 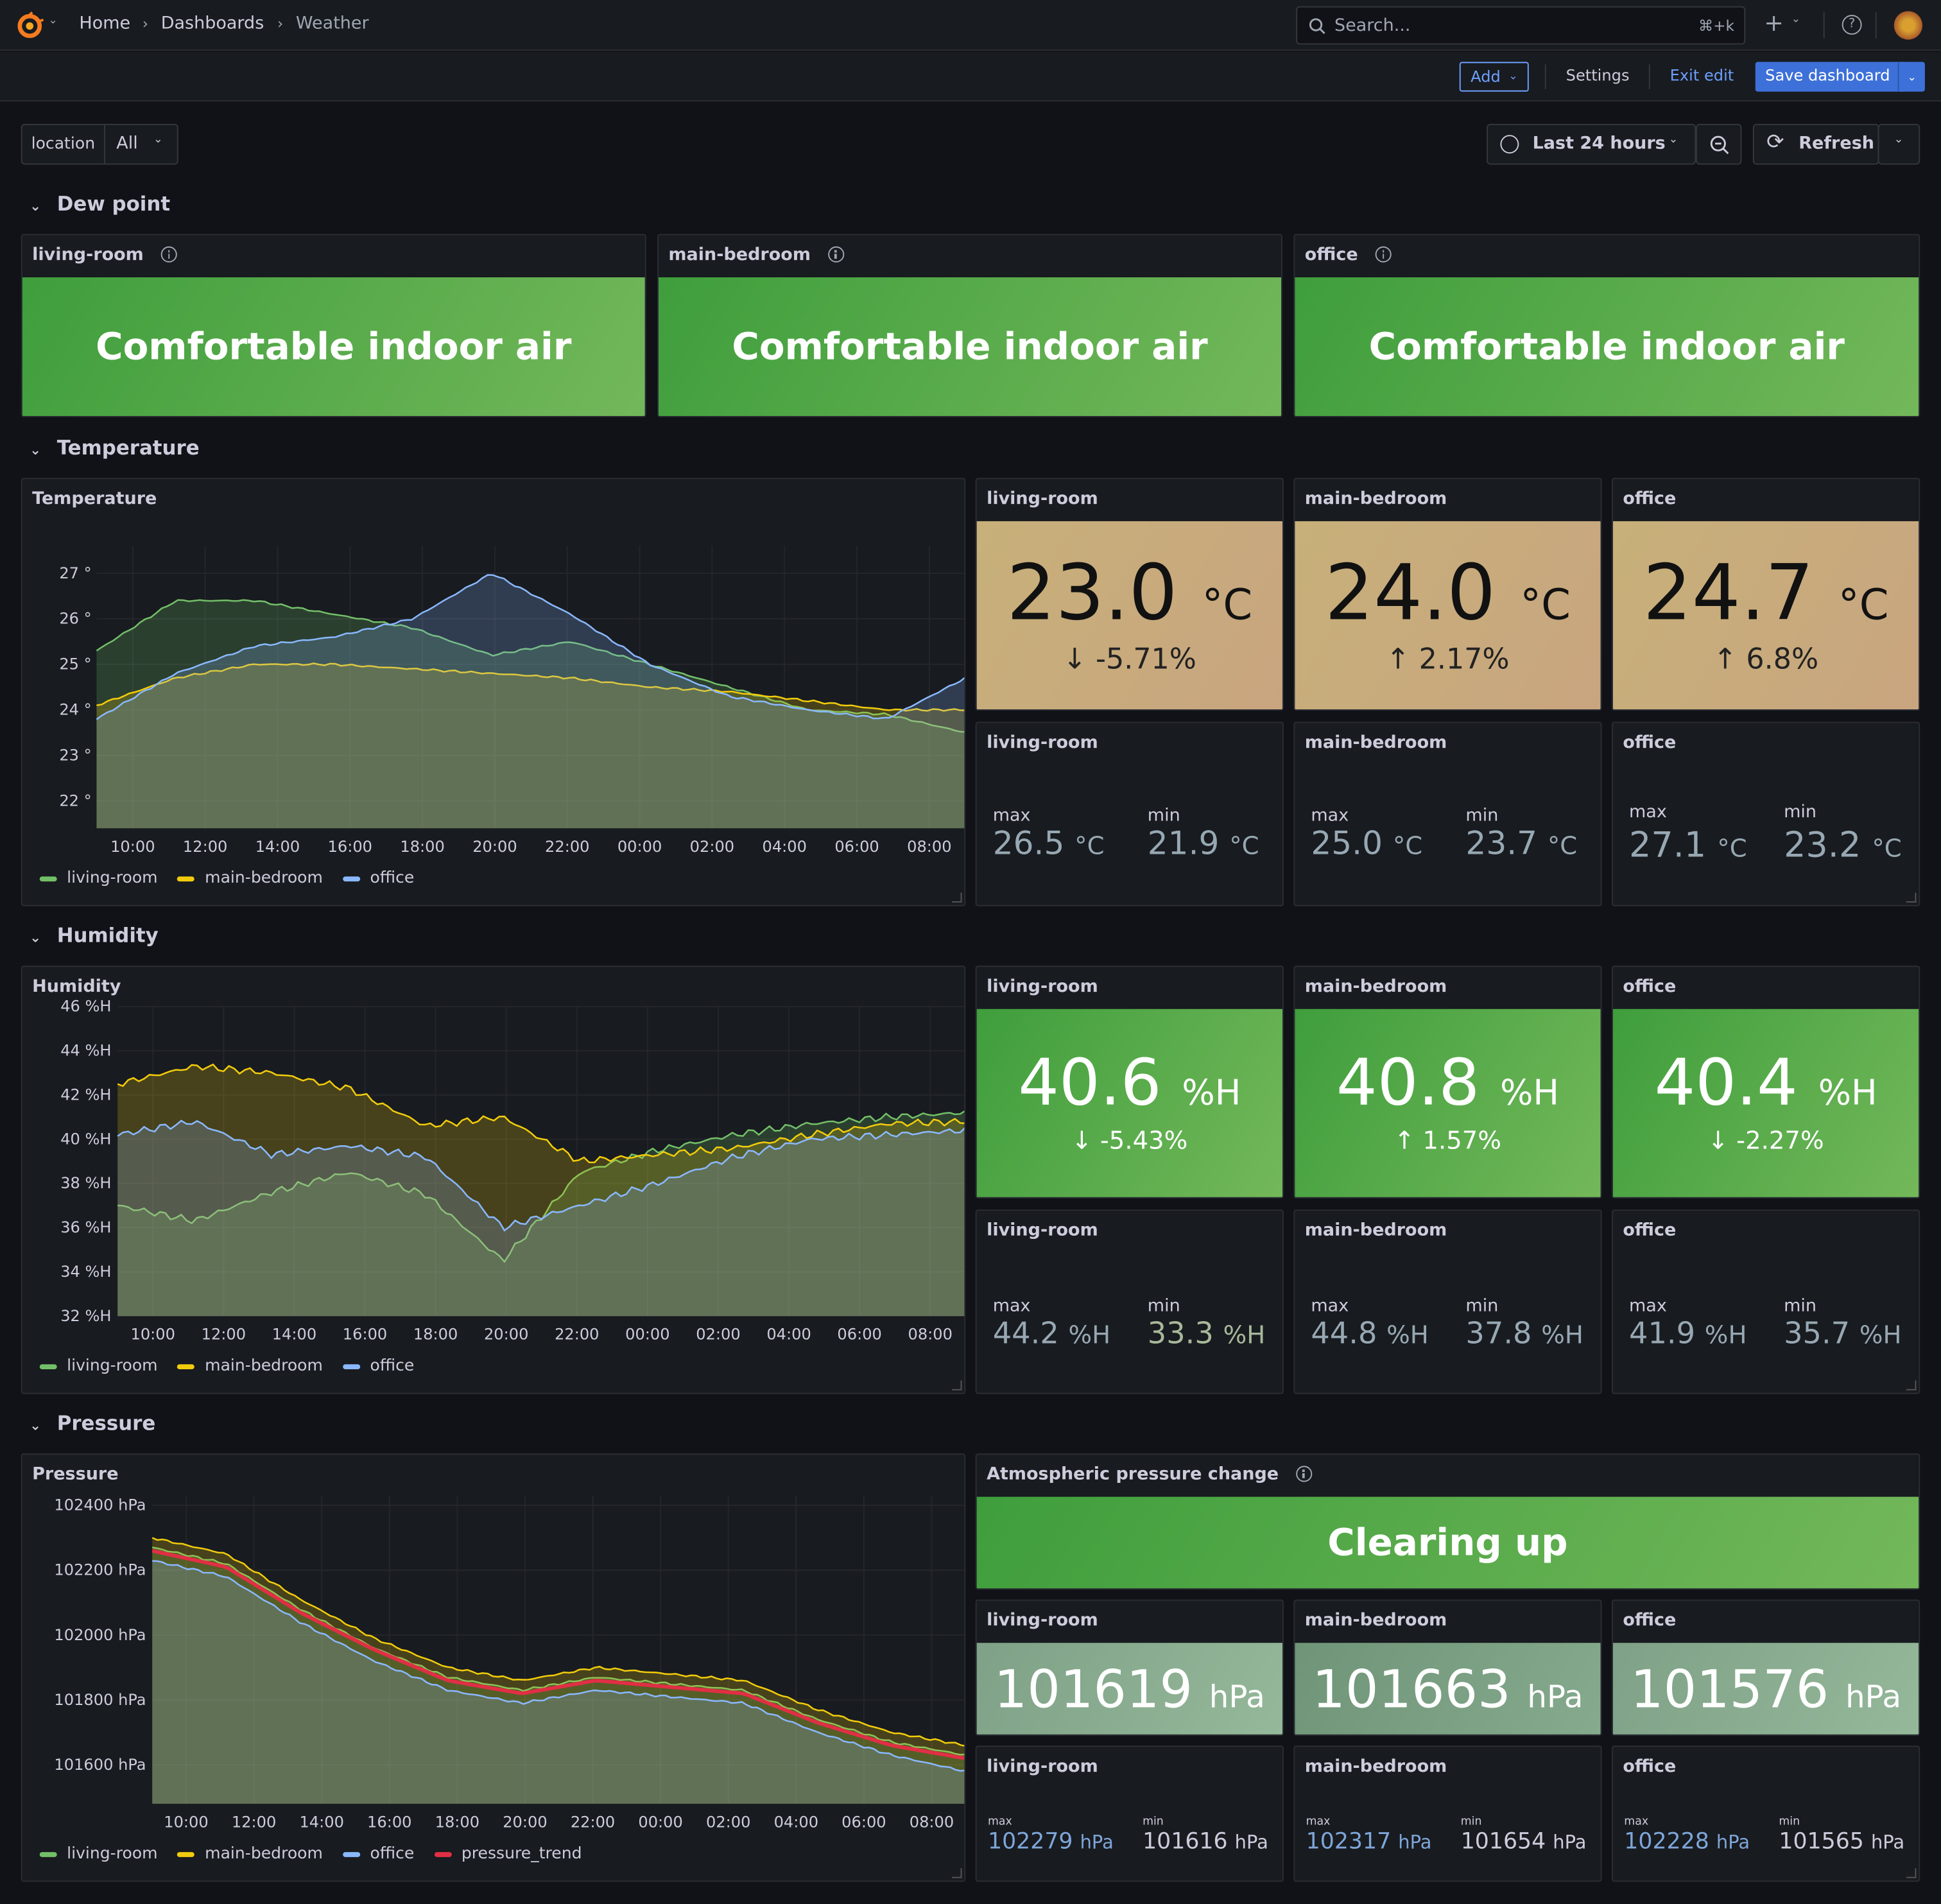 I want to click on stat-value: 24.0 °C, so click(x=1448, y=593).